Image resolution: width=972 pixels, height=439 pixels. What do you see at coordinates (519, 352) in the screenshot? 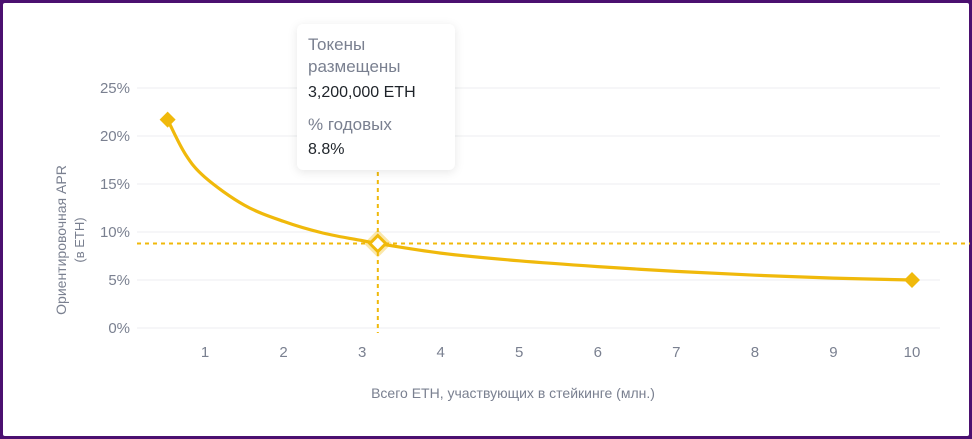
I see `x-tick-label: 5` at bounding box center [519, 352].